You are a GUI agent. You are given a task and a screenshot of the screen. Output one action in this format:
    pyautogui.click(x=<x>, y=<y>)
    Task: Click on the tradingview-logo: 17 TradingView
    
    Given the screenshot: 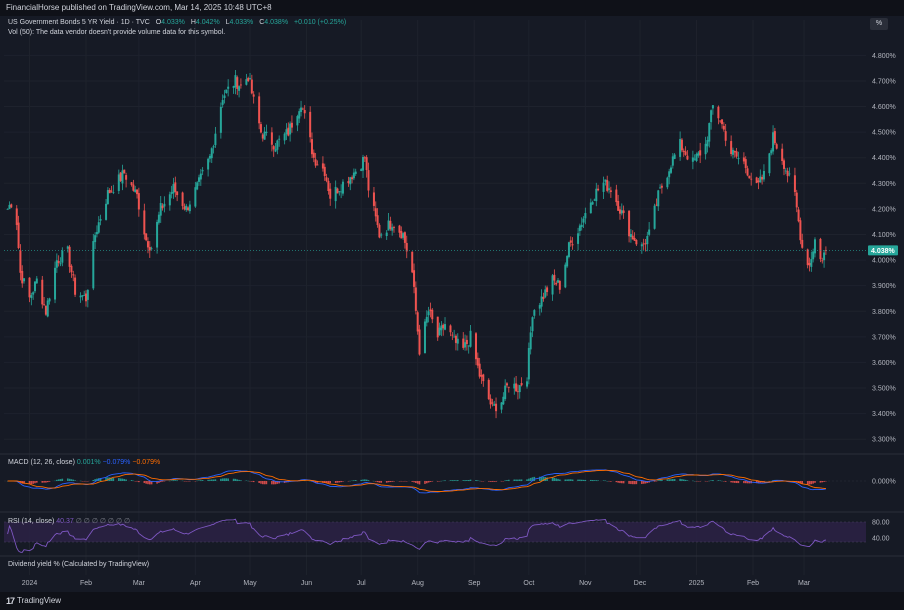 What is the action you would take?
    pyautogui.click(x=33, y=601)
    